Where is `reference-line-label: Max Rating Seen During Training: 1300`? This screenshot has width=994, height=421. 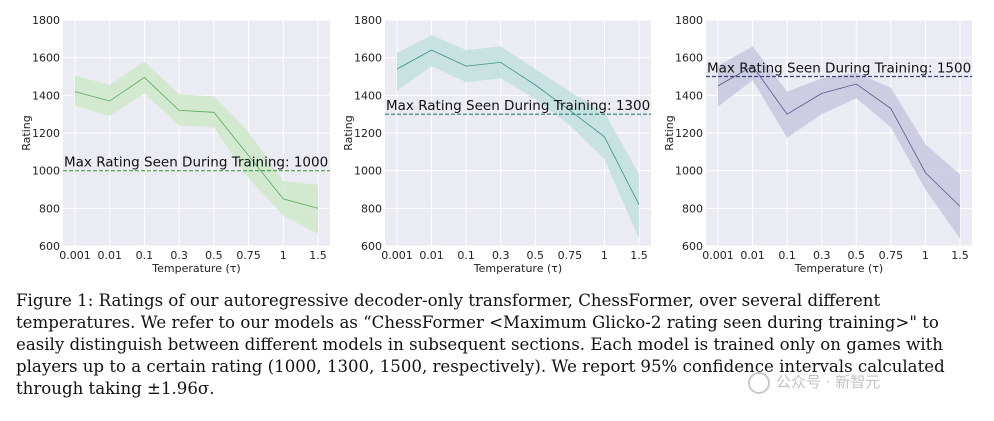 reference-line-label: Max Rating Seen During Training: 1300 is located at coordinates (518, 106).